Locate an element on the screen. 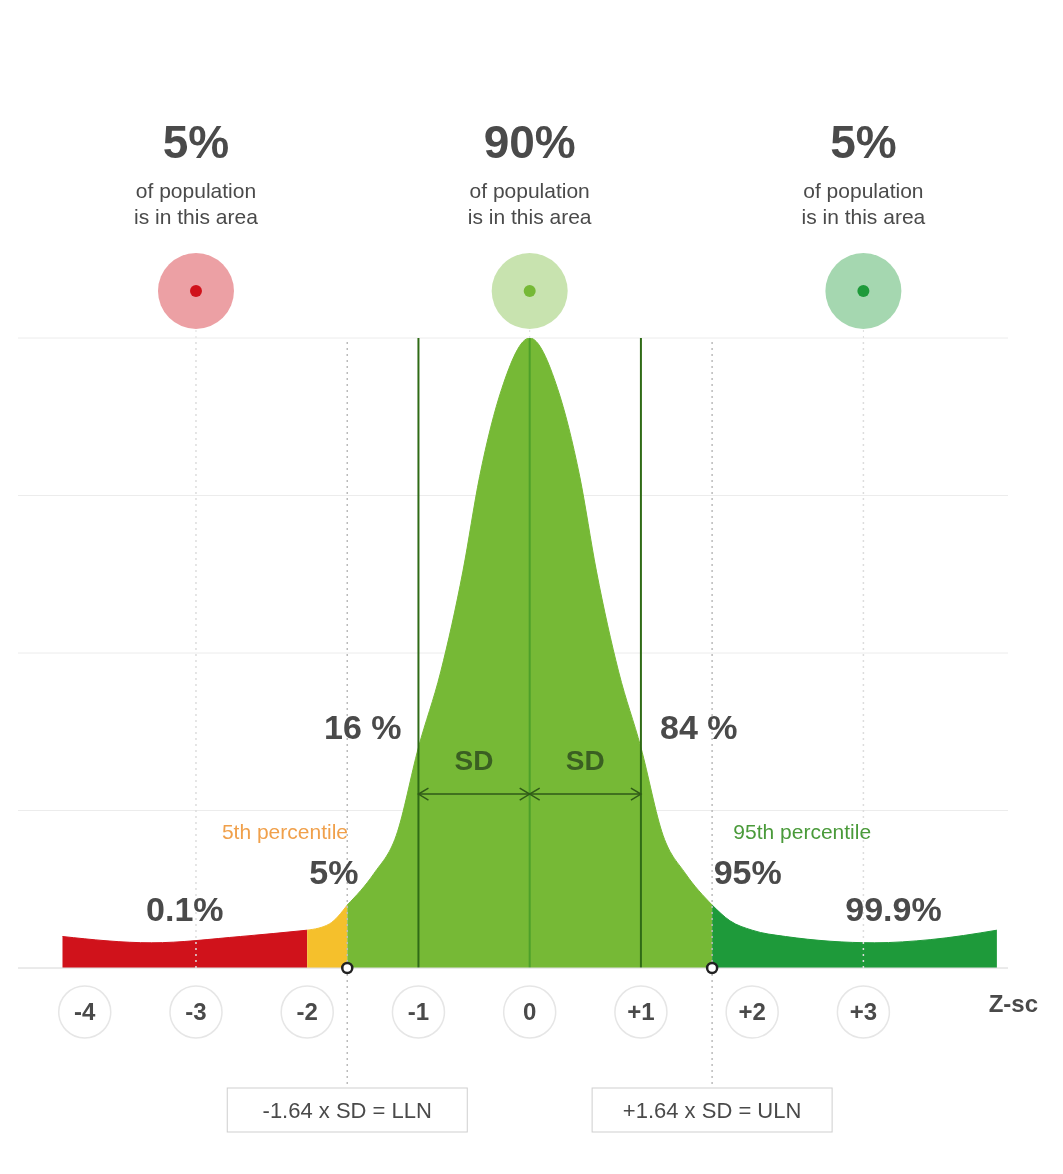 The image size is (1063, 1174). x-tick-label: +3 is located at coordinates (863, 1011).